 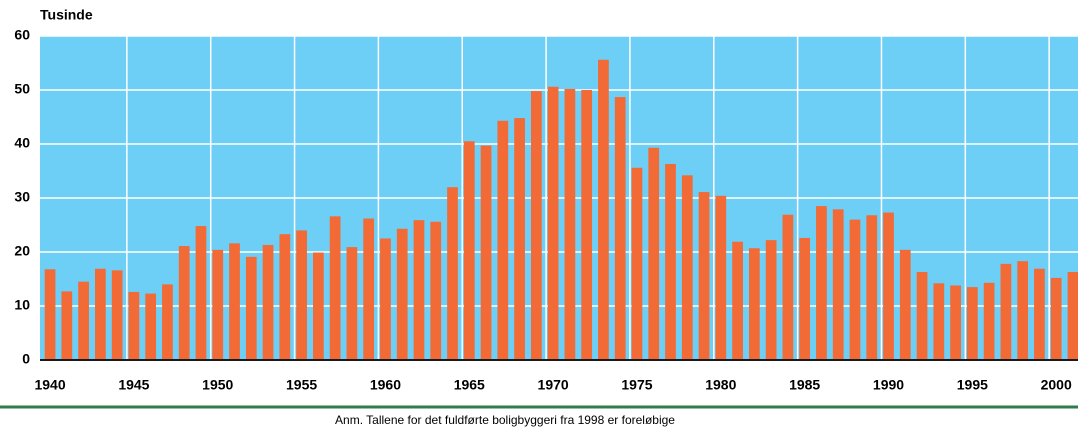 What do you see at coordinates (49, 385) in the screenshot?
I see `x-tick-label: 1940` at bounding box center [49, 385].